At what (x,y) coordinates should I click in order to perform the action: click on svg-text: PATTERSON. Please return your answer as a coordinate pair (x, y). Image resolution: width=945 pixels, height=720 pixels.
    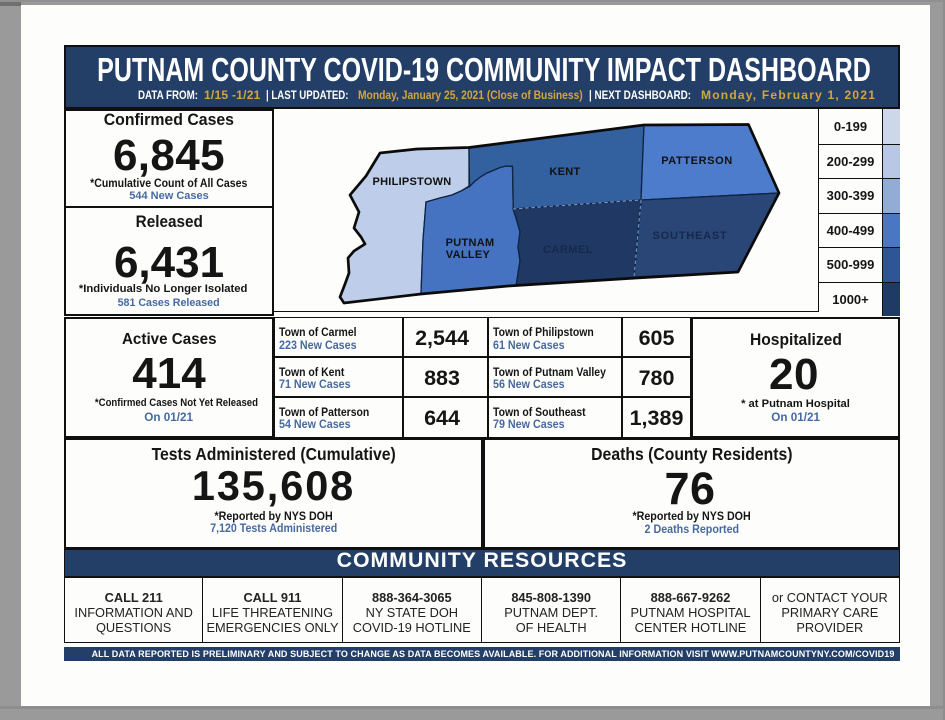
    Looking at the image, I should click on (697, 161).